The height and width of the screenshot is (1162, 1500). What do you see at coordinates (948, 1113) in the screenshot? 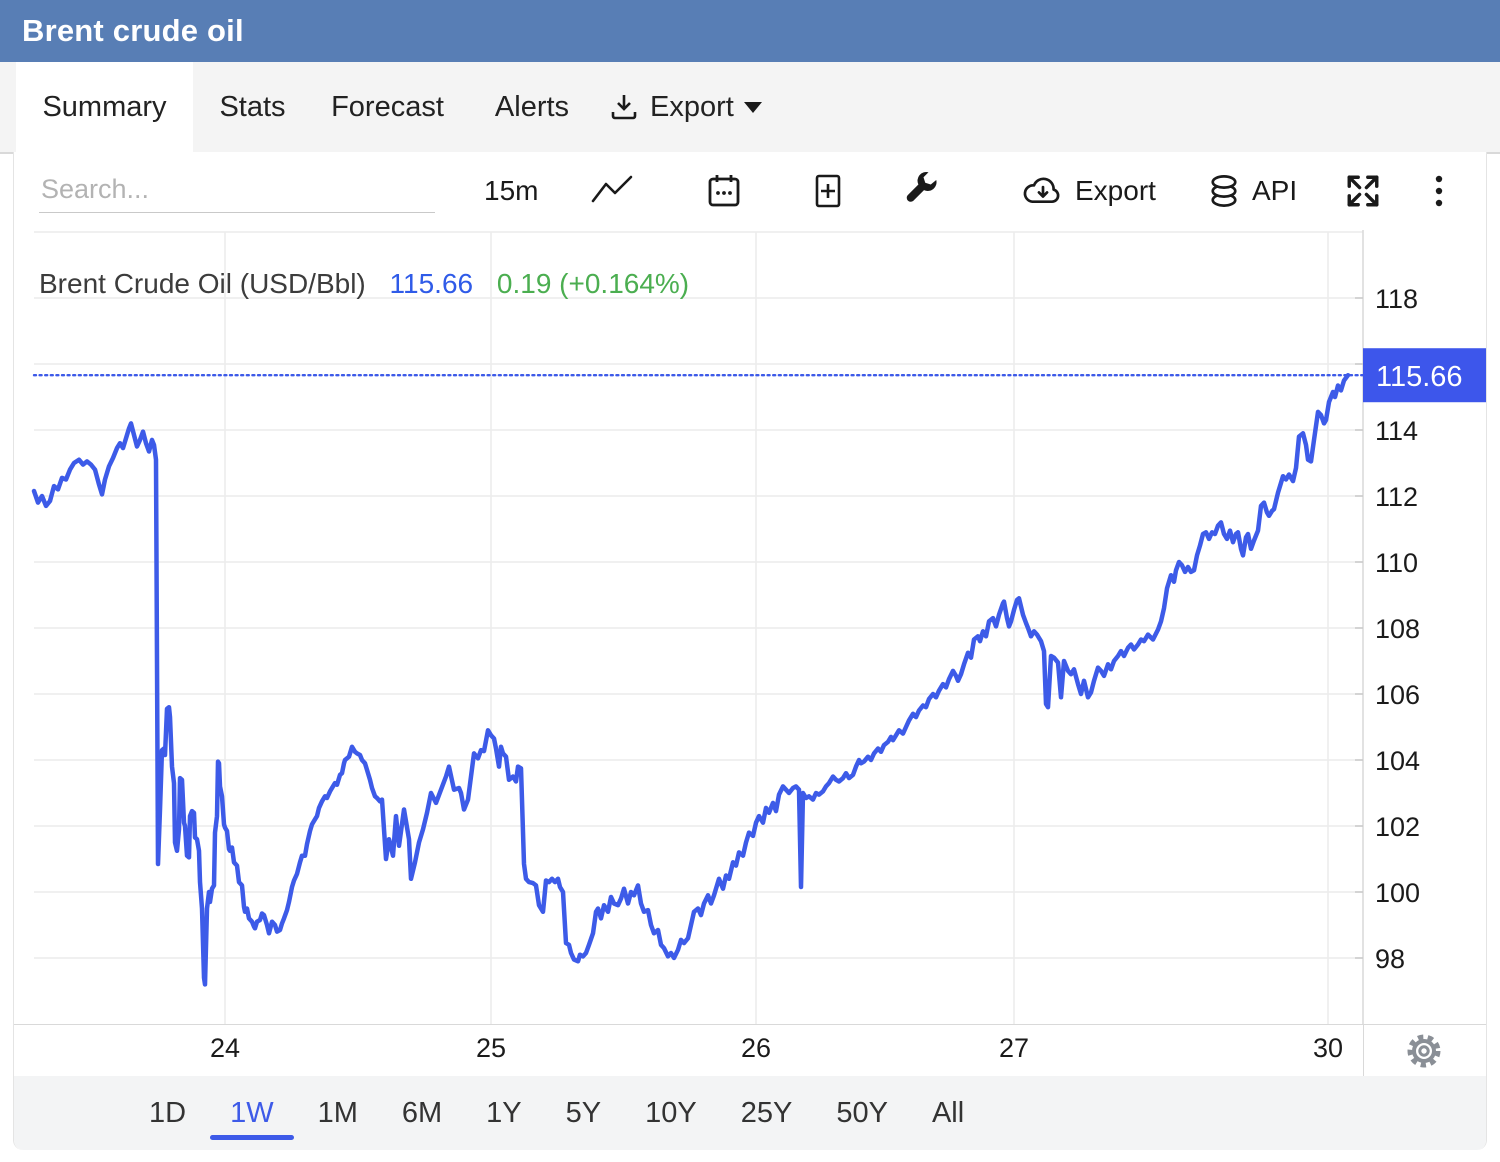
I see `range-all: All` at bounding box center [948, 1113].